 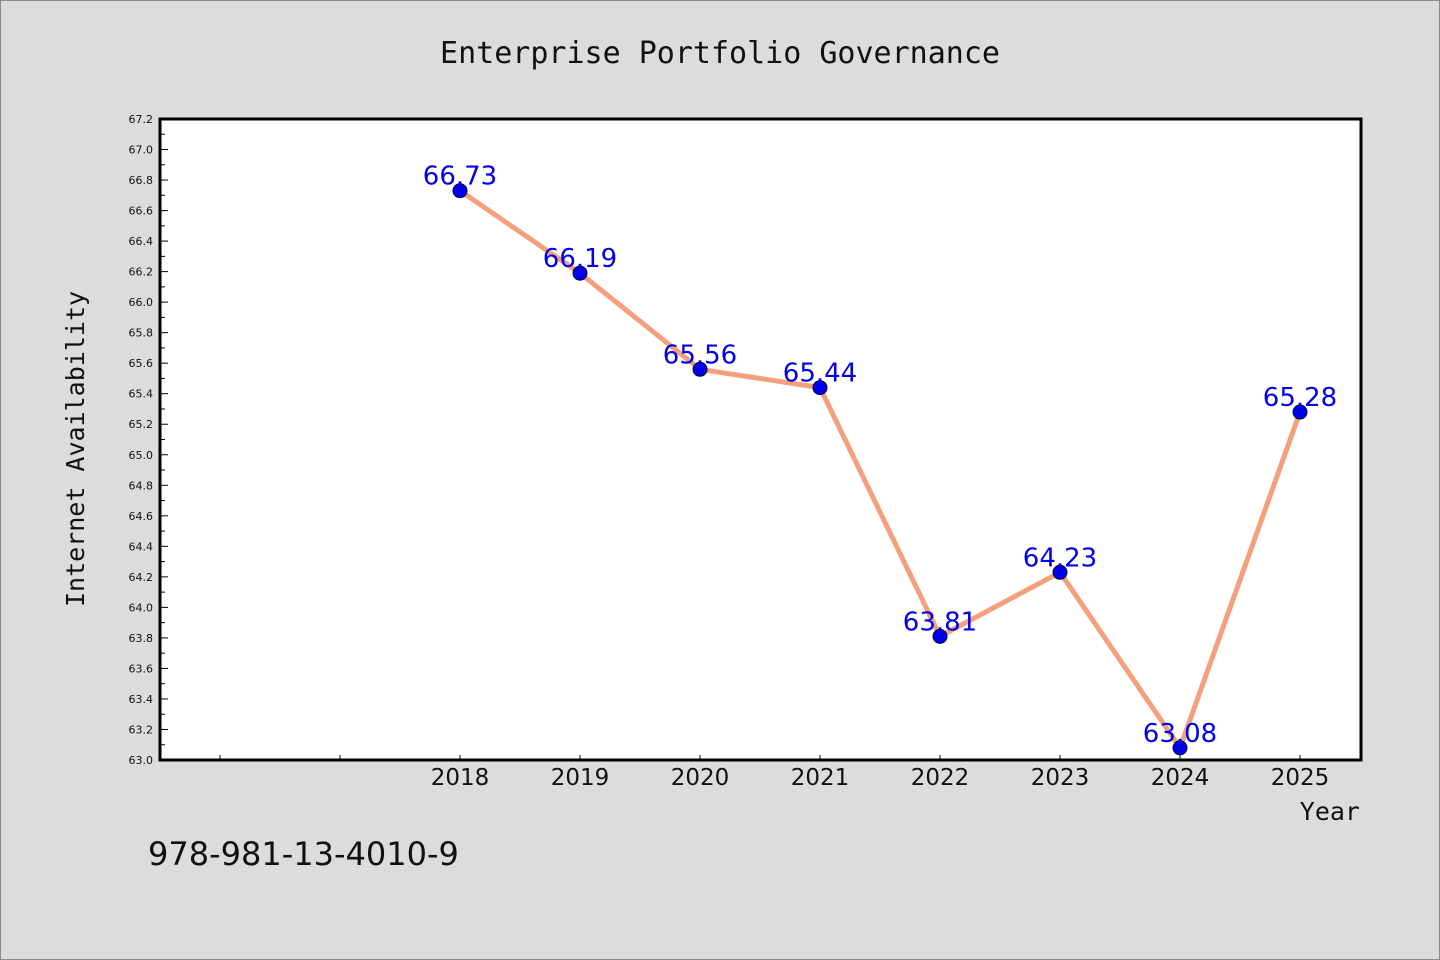 What do you see at coordinates (141, 577) in the screenshot?
I see `y-tick-label: 64.2` at bounding box center [141, 577].